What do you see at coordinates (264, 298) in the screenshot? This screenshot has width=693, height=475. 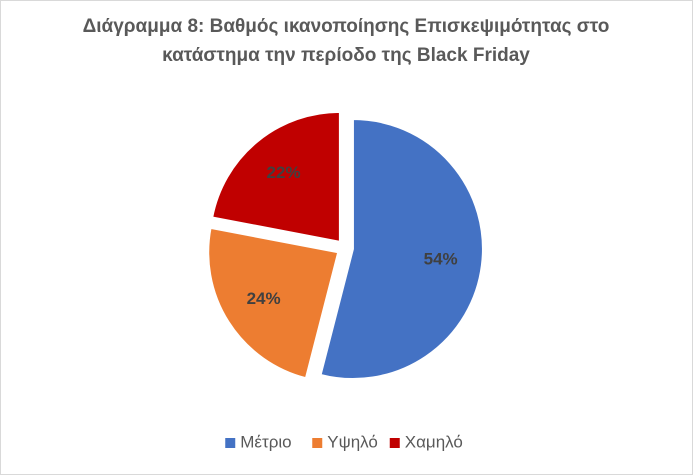 I see `data-label: 24%` at bounding box center [264, 298].